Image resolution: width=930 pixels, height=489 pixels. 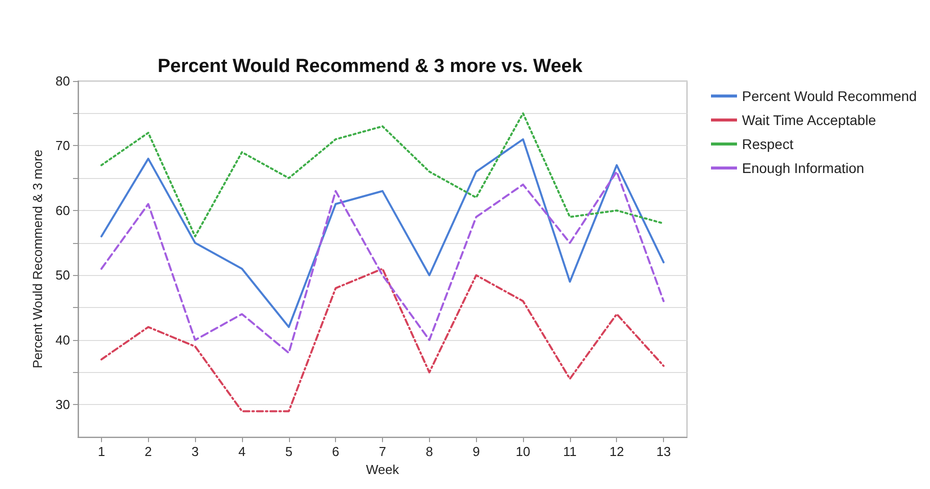 I want to click on x-tick-label: 12, so click(x=616, y=452).